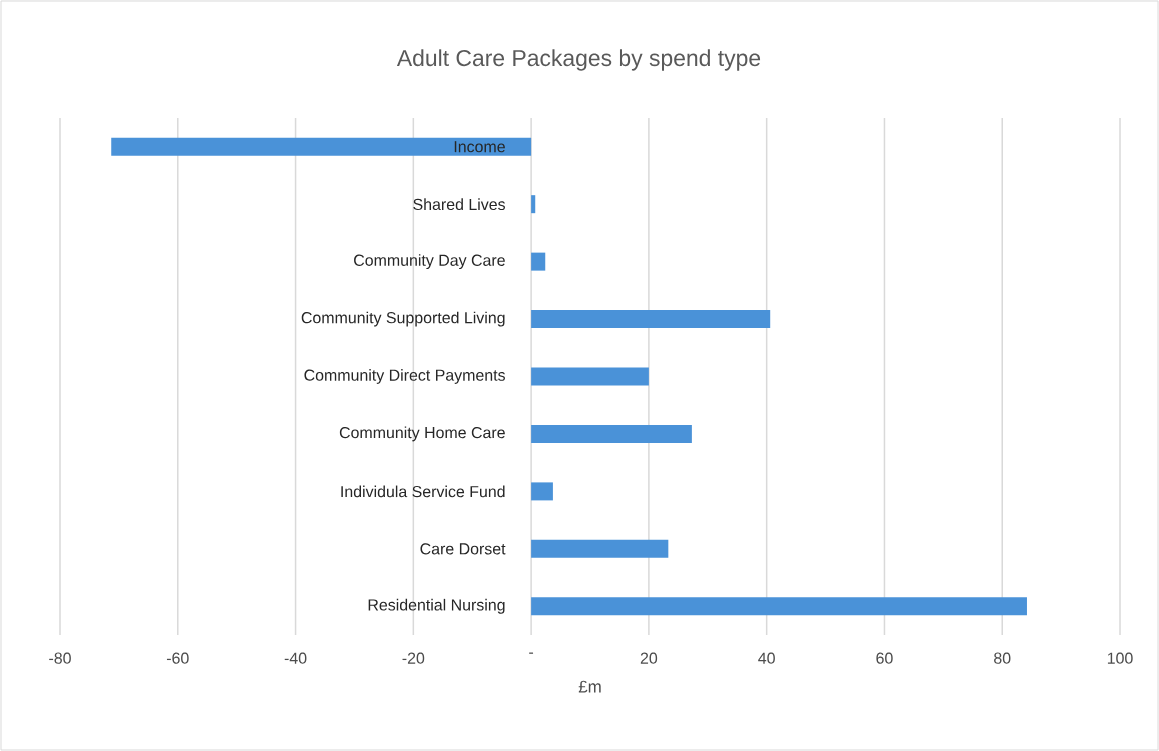  What do you see at coordinates (649, 658) in the screenshot?
I see `x-tick-label: 20` at bounding box center [649, 658].